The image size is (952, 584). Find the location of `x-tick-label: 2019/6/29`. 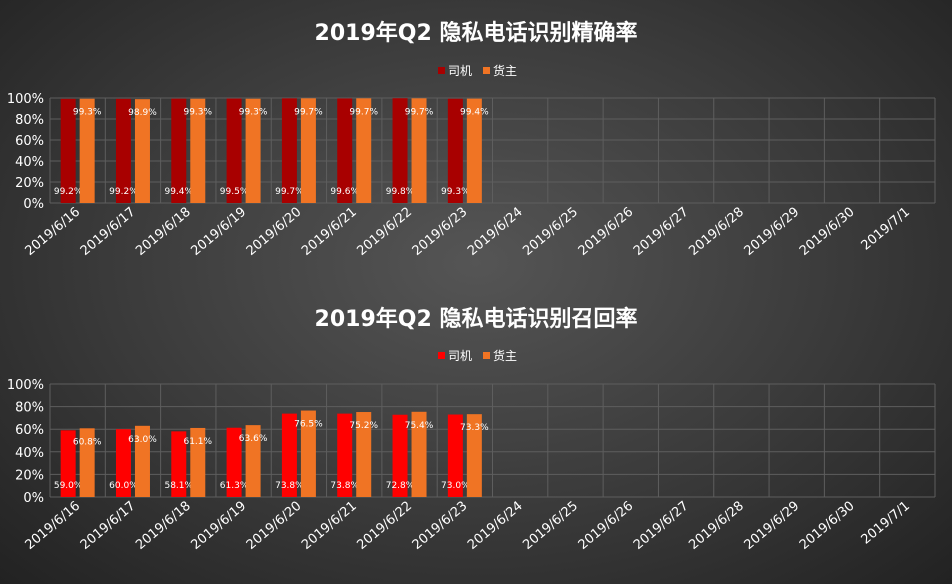

x-tick-label: 2019/6/29 is located at coordinates (772, 526).